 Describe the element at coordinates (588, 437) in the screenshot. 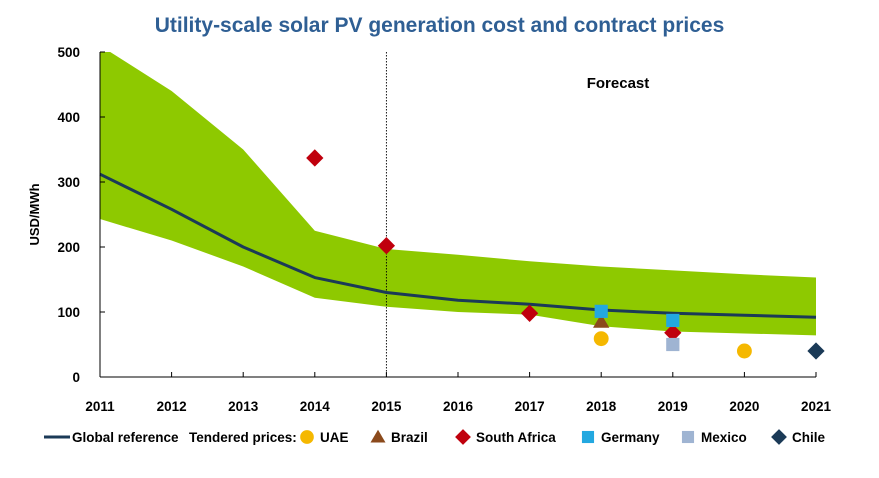

I see `legend-swatch-germany` at that location.